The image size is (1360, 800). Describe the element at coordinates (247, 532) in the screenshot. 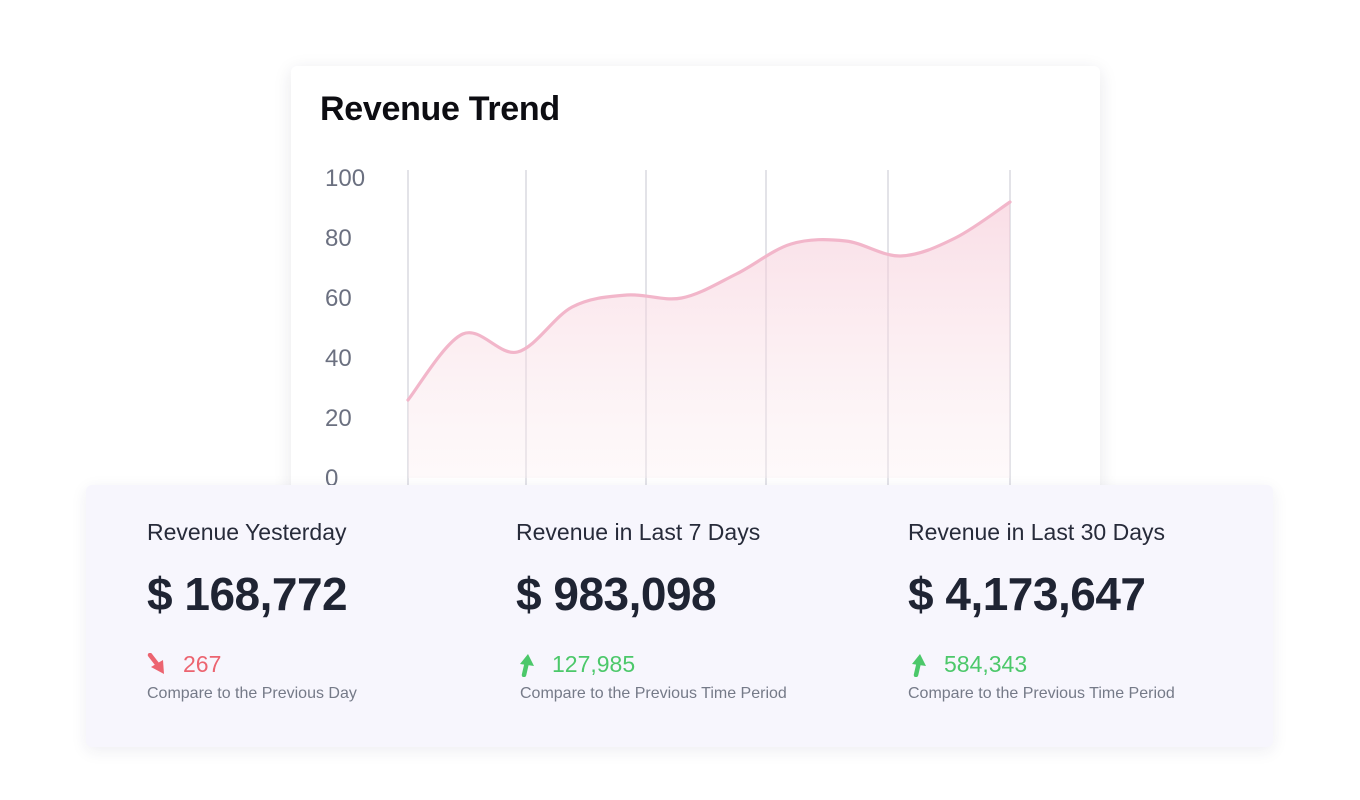

I see `stat-label: Revenue Yesterday` at that location.